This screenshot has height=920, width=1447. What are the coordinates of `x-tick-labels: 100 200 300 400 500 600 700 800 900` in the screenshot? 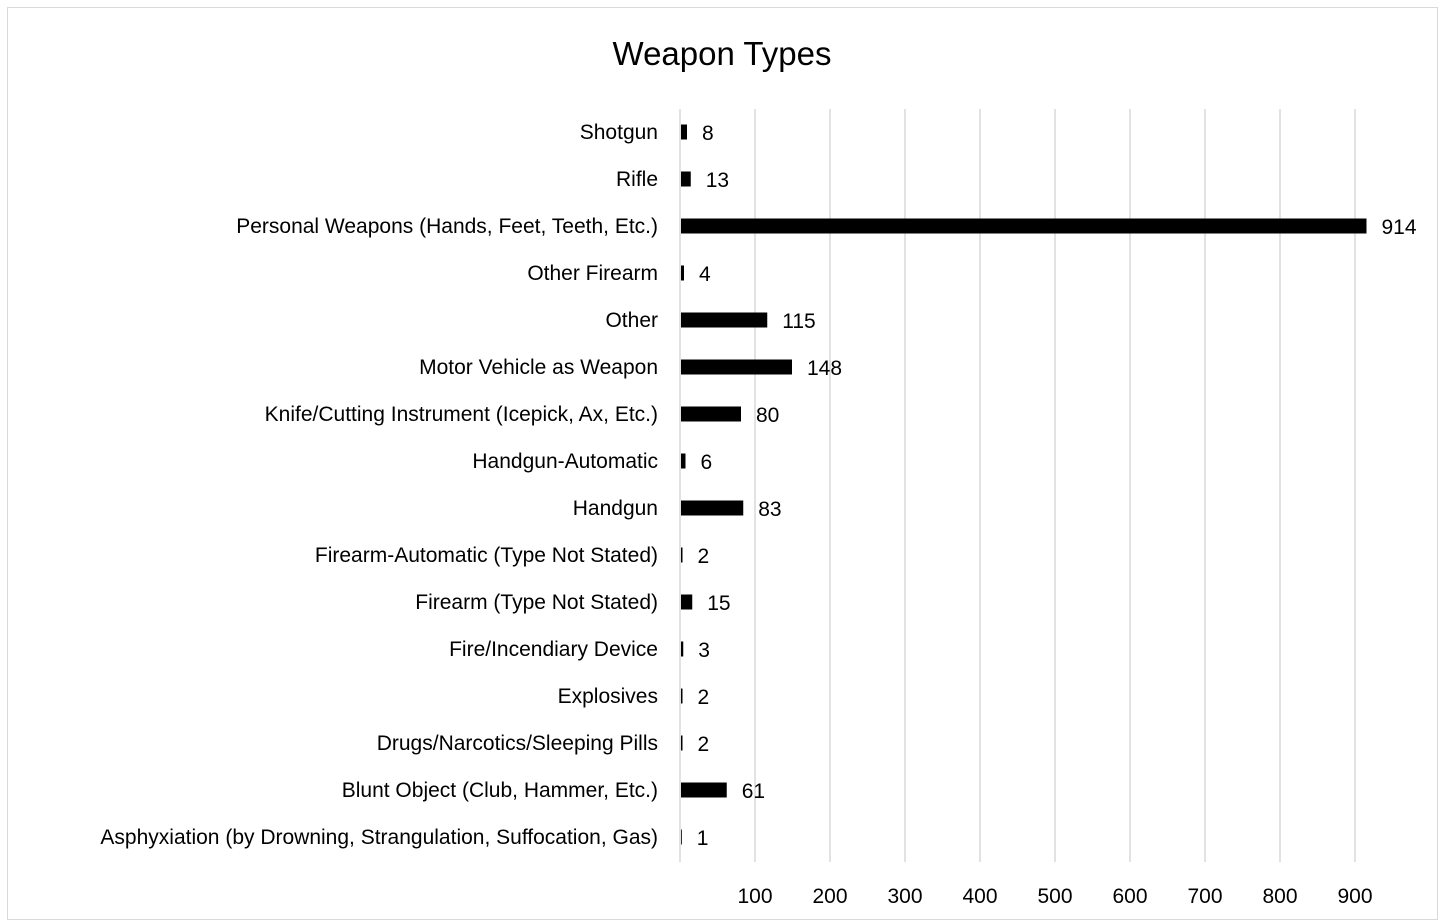 It's located at (1054, 896).